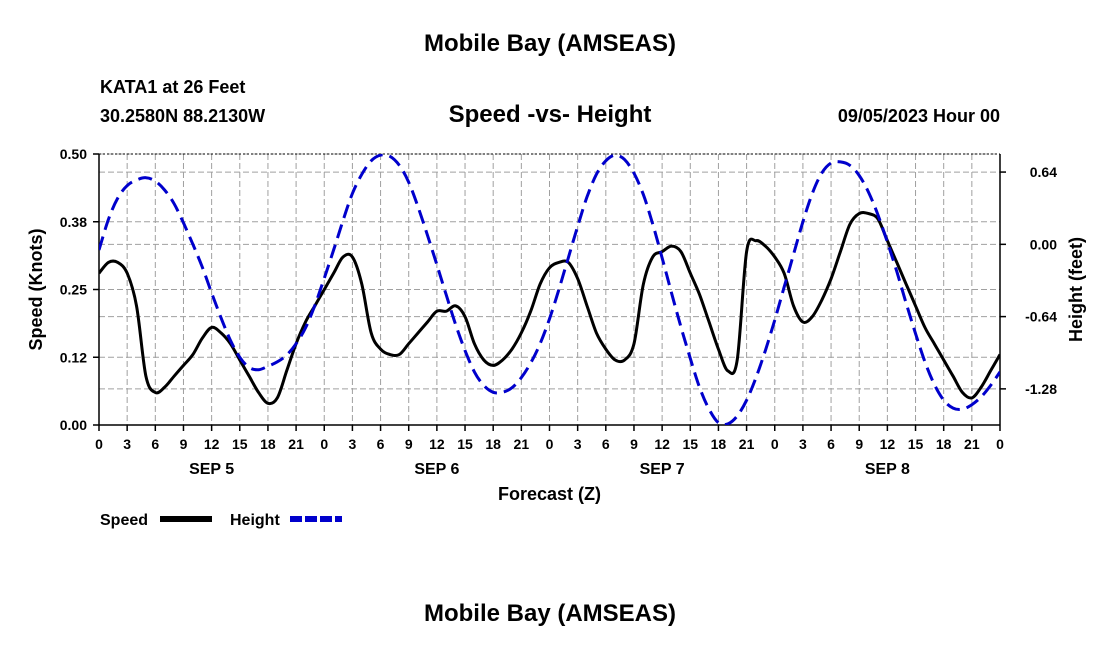 The width and height of the screenshot is (1100, 650). I want to click on day-label: SEP 7, so click(662, 469).